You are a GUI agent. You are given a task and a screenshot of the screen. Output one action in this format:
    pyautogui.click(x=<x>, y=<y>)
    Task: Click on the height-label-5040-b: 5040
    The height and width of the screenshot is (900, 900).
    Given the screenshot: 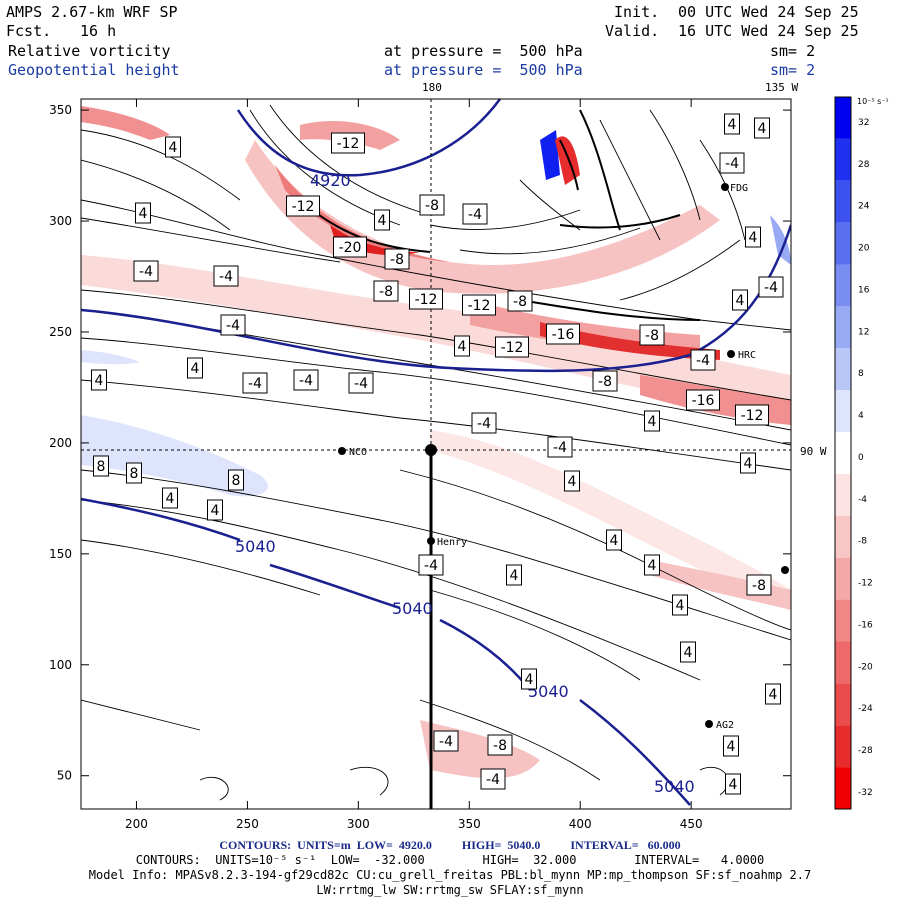 What is the action you would take?
    pyautogui.click(x=412, y=608)
    